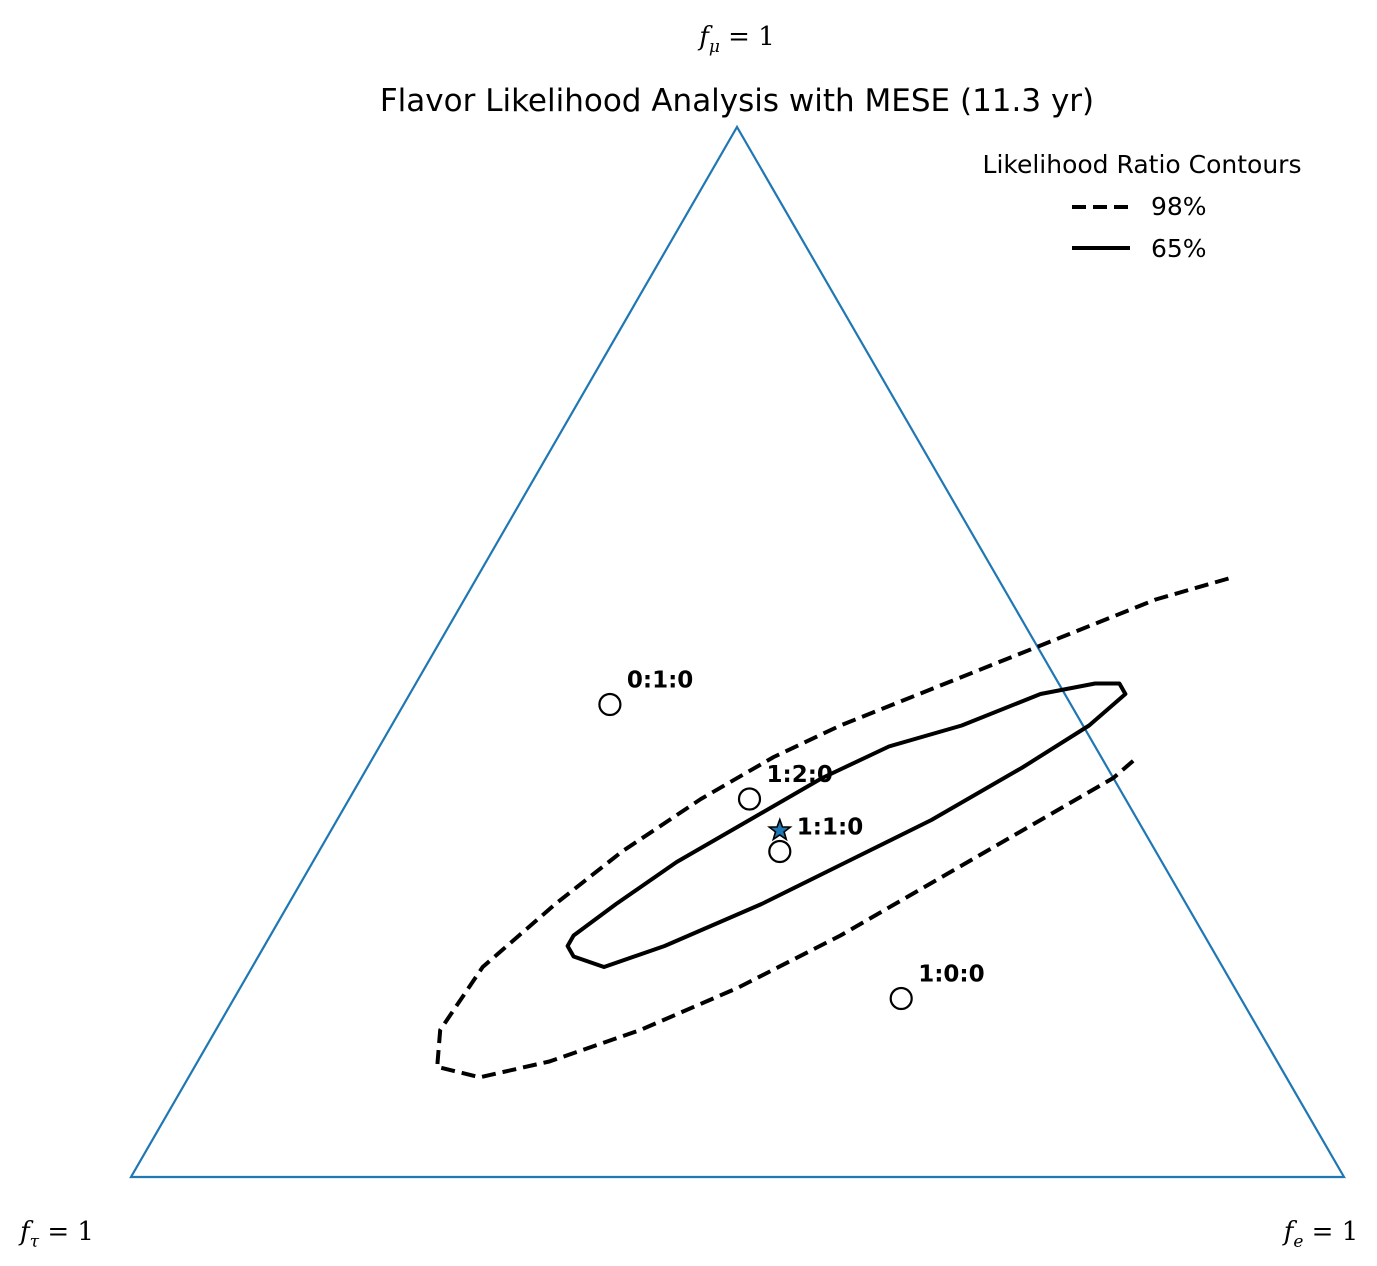 This screenshot has width=1377, height=1266. I want to click on corner-label-mu: fμ = 1, so click(736, 39).